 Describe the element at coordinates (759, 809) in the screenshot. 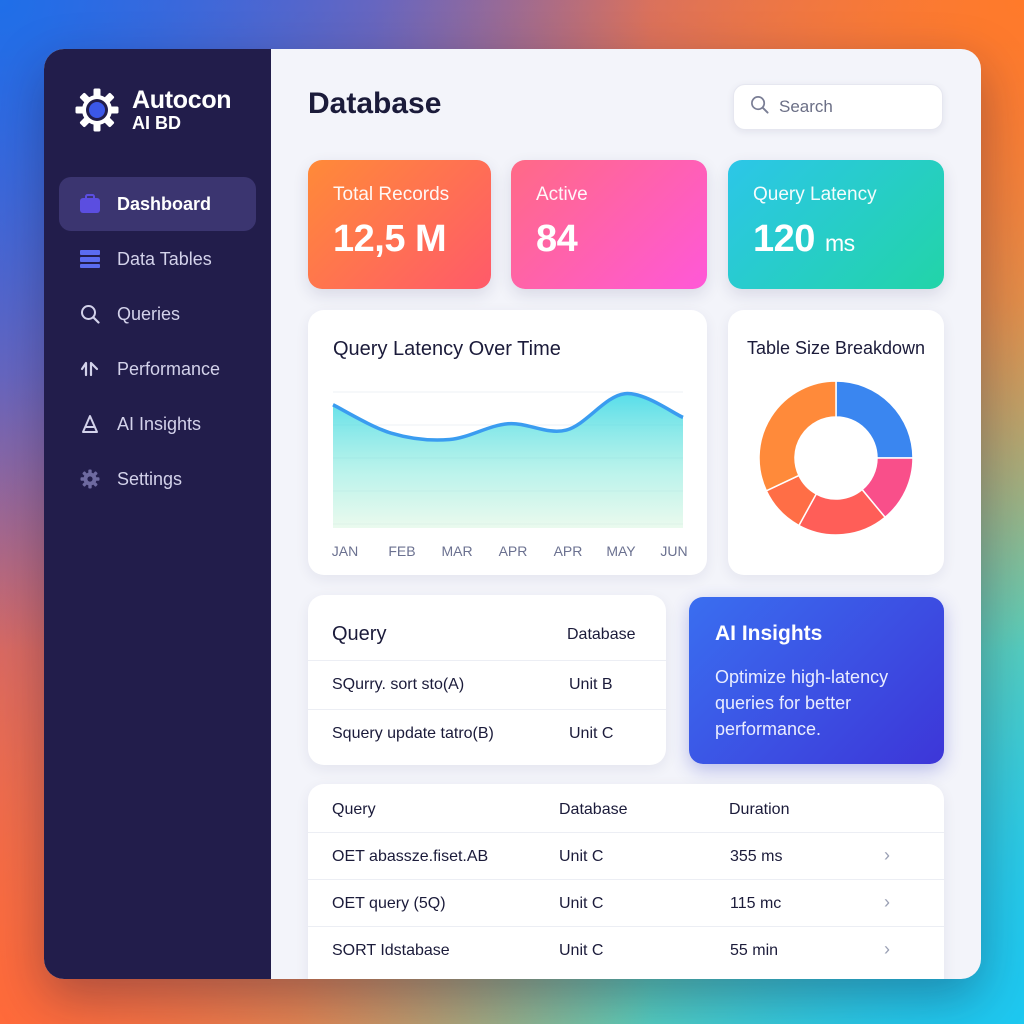

I see `column-header-duration: Duration` at that location.